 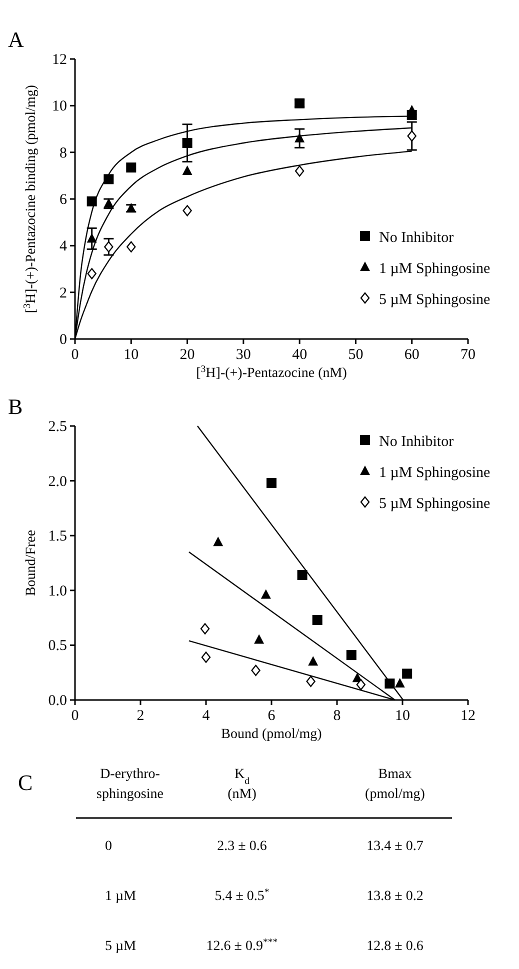 What do you see at coordinates (395, 896) in the screenshot?
I see `text: 13.8 ± 0.2` at bounding box center [395, 896].